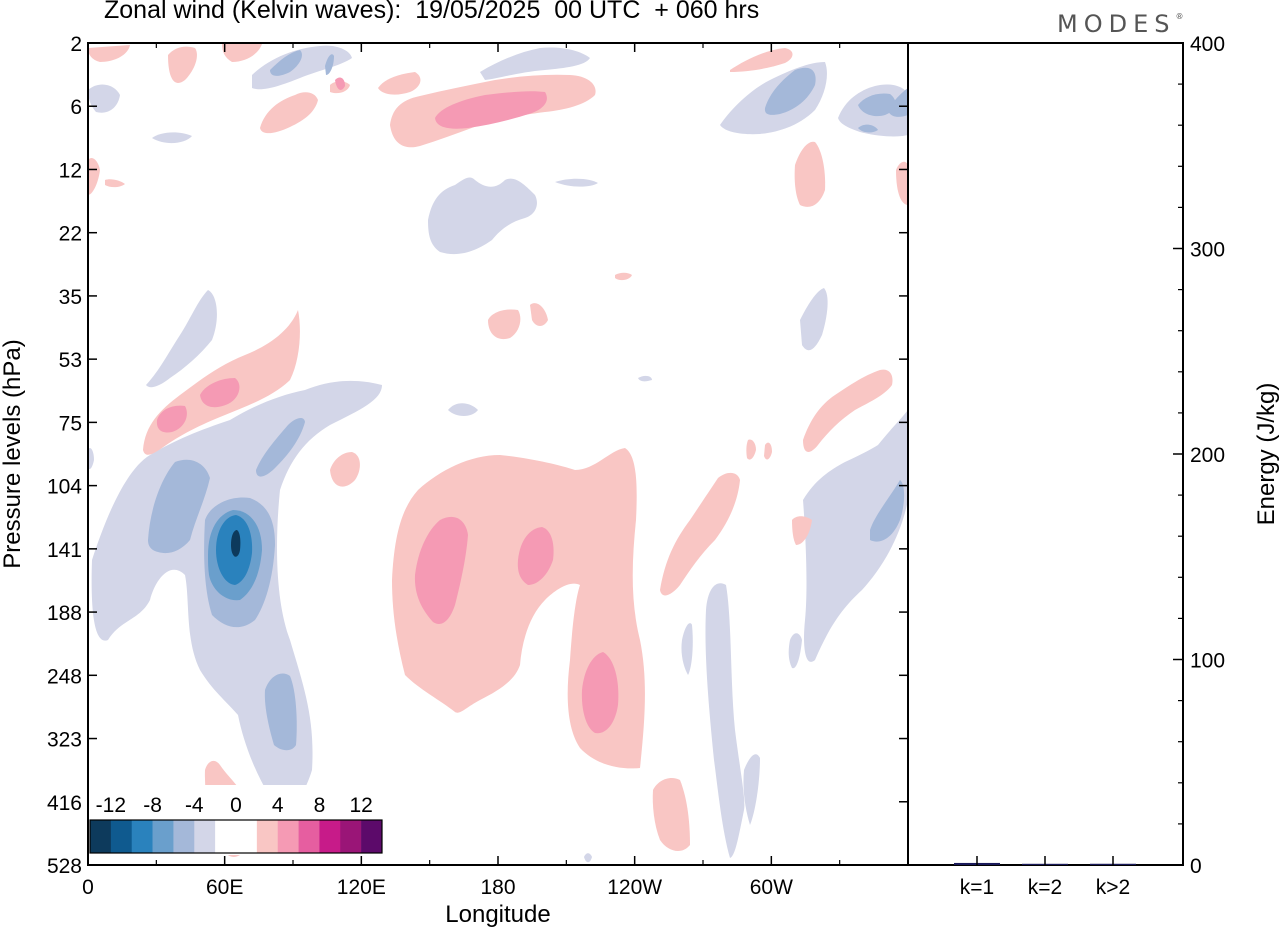 The width and height of the screenshot is (1280, 930). Describe the element at coordinates (1045, 887) in the screenshot. I see `energy-category-label: k=2` at that location.